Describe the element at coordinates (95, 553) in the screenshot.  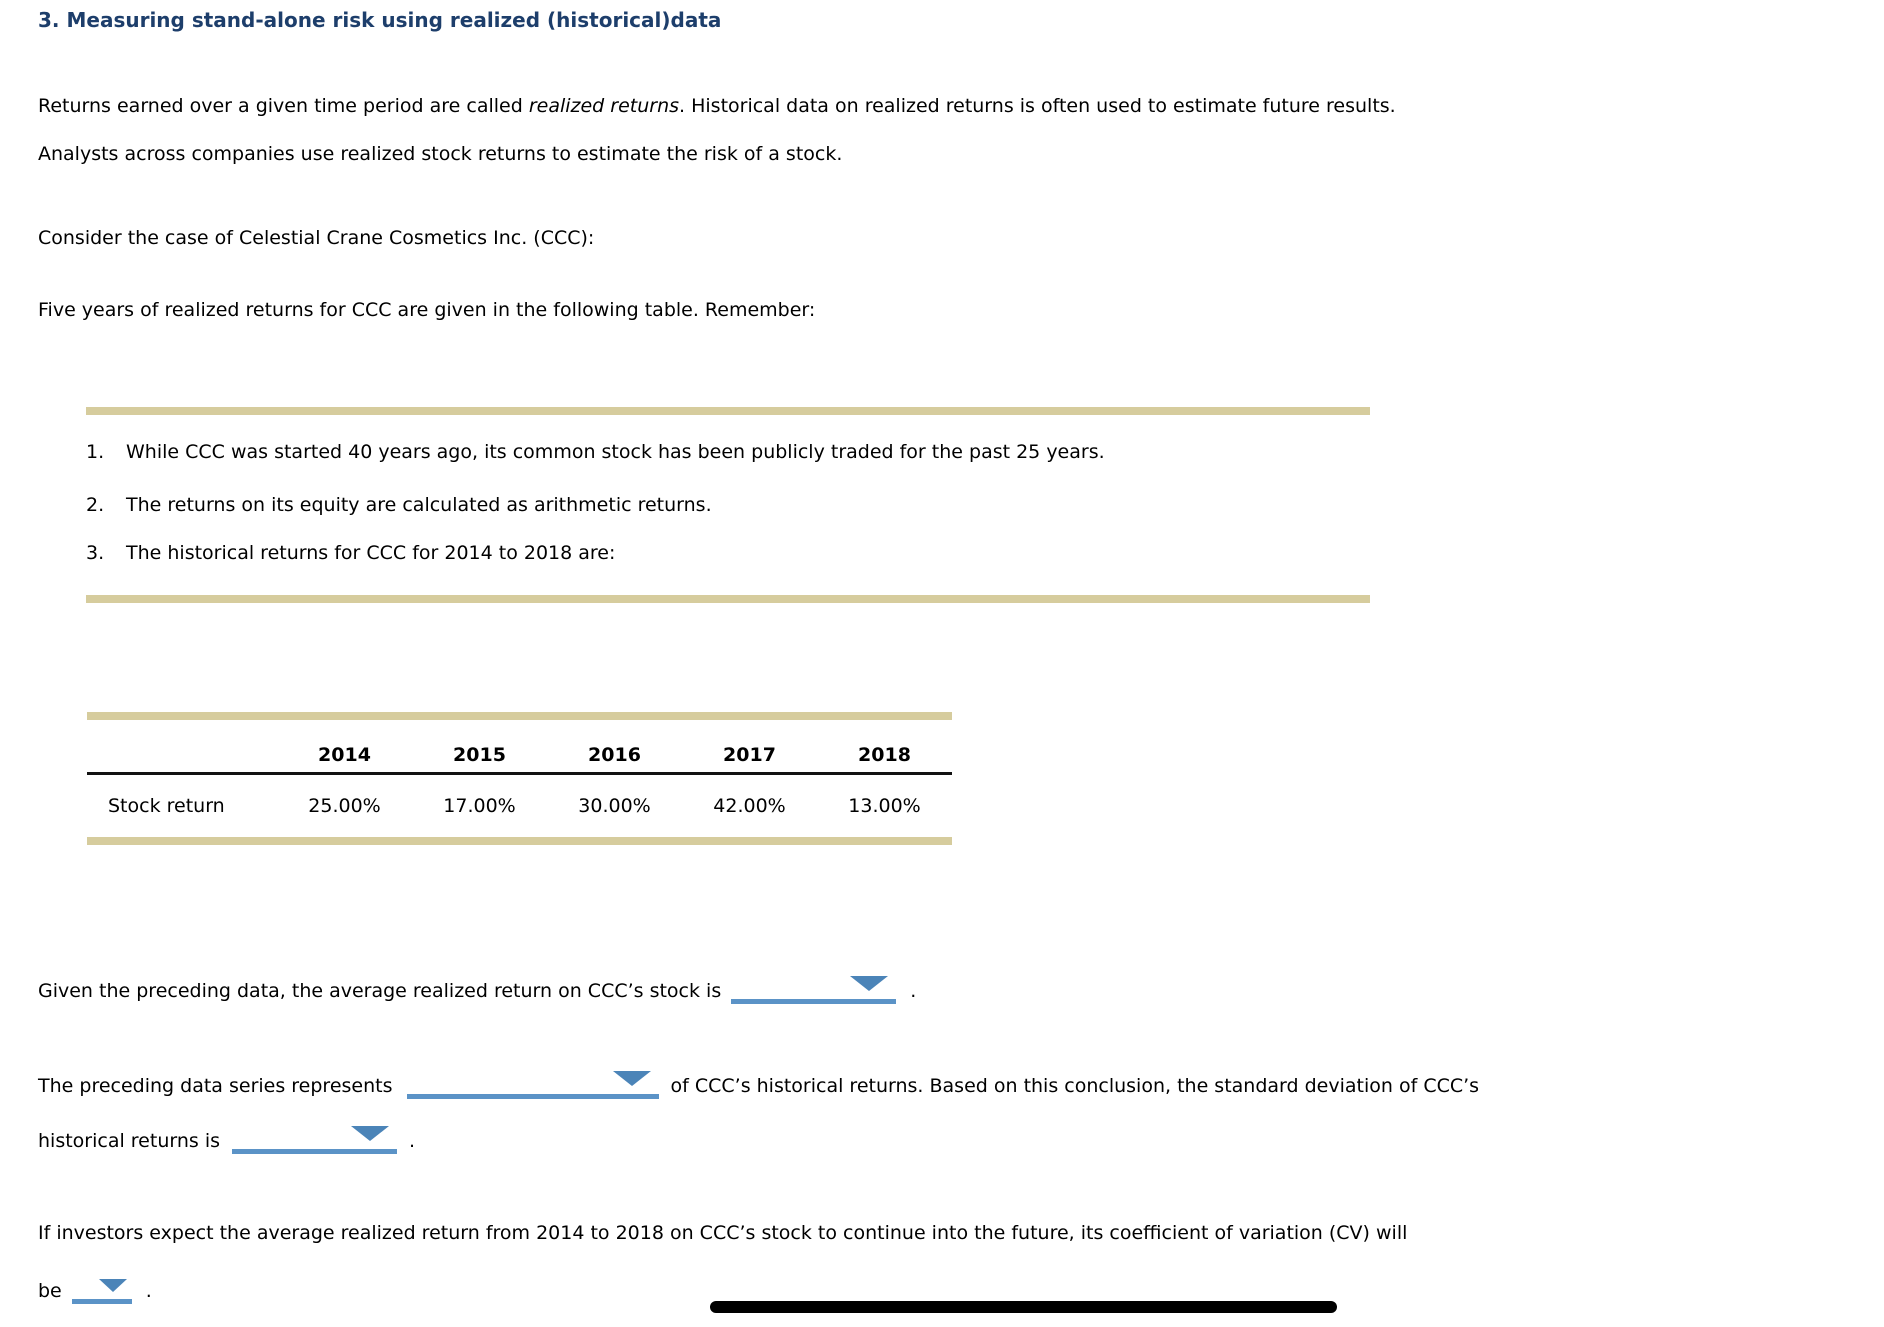
I see `list-item-number: 3.` at that location.